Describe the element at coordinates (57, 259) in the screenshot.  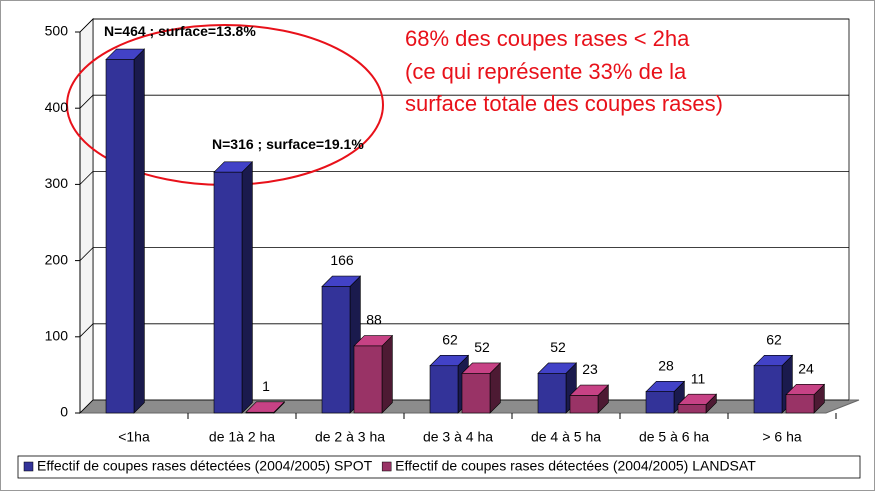
I see `y-tick-label: 200` at that location.